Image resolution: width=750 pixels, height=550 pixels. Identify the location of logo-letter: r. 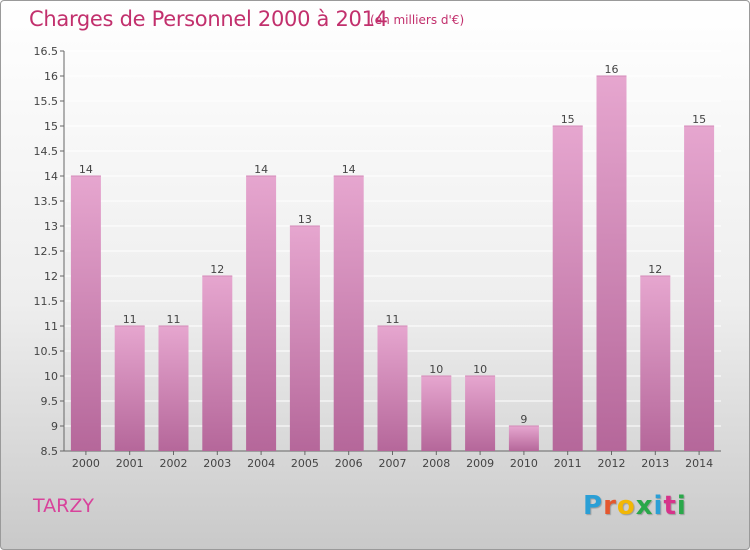
(610, 506).